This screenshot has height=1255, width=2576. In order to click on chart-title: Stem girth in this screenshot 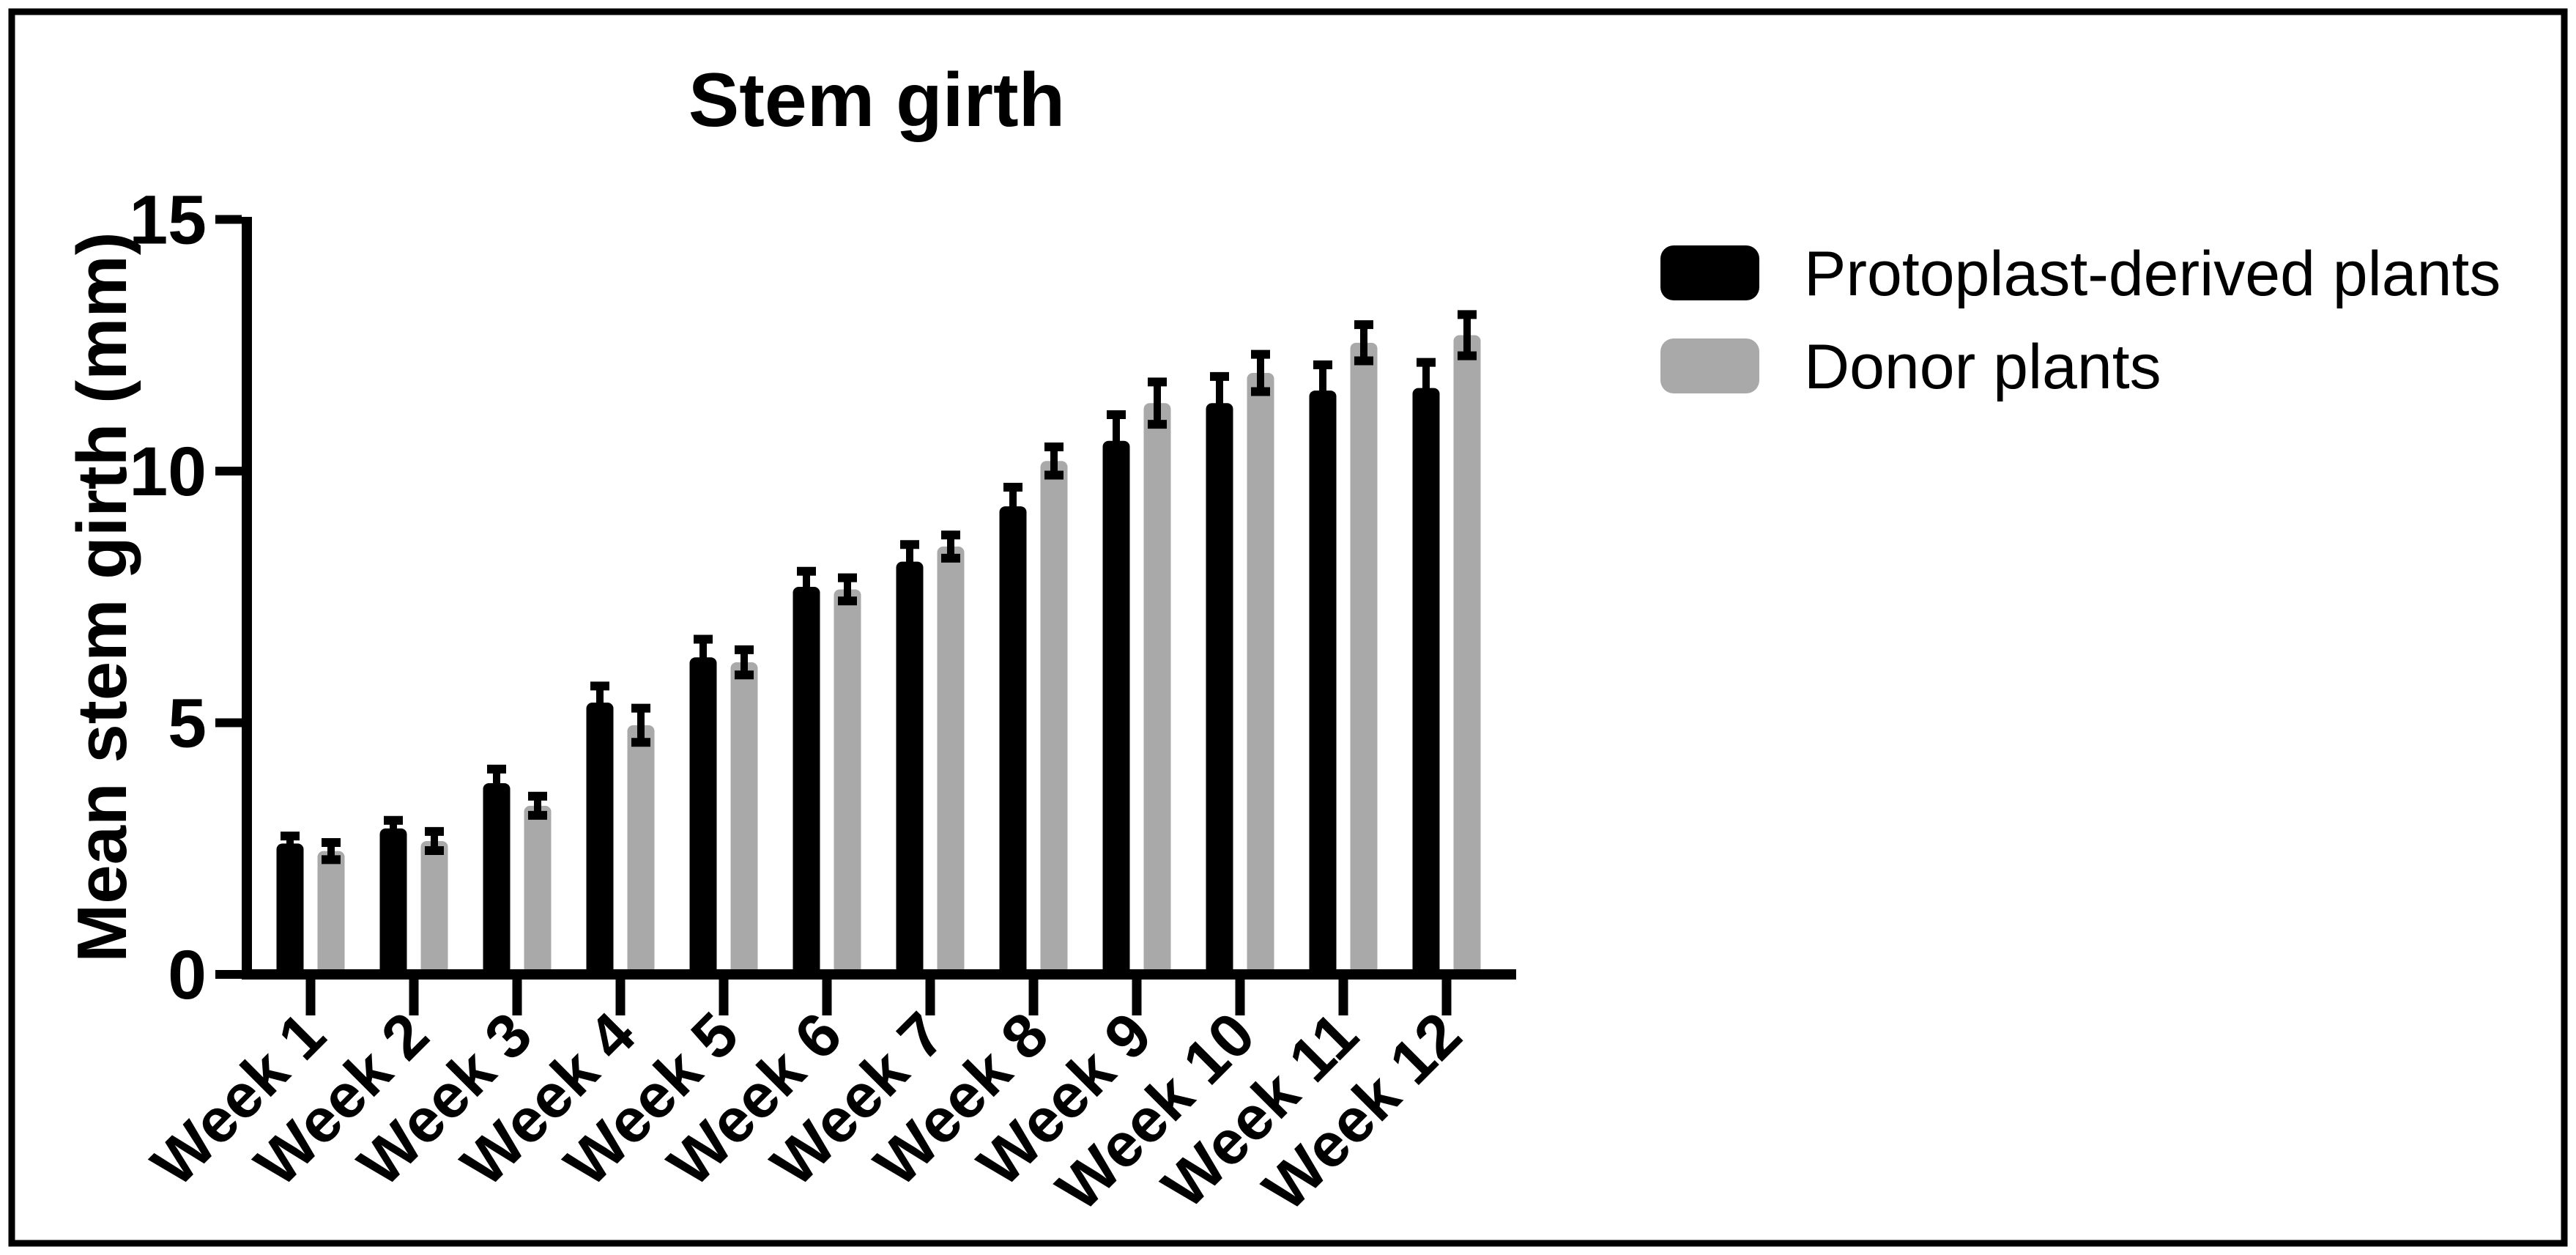, I will do `click(876, 100)`.